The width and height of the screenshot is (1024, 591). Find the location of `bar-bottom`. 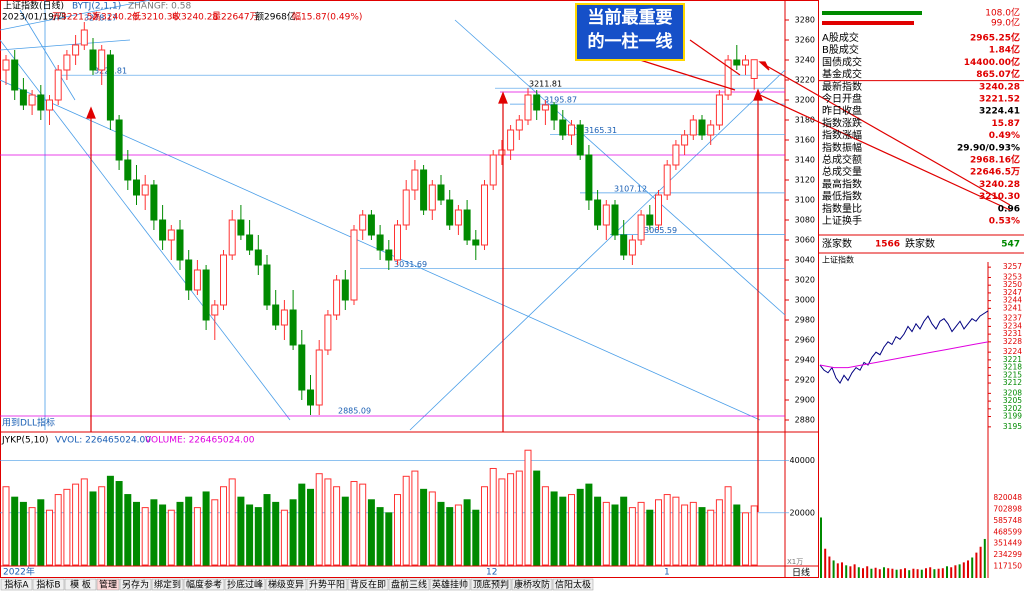

bar-bottom is located at coordinates (868, 23).